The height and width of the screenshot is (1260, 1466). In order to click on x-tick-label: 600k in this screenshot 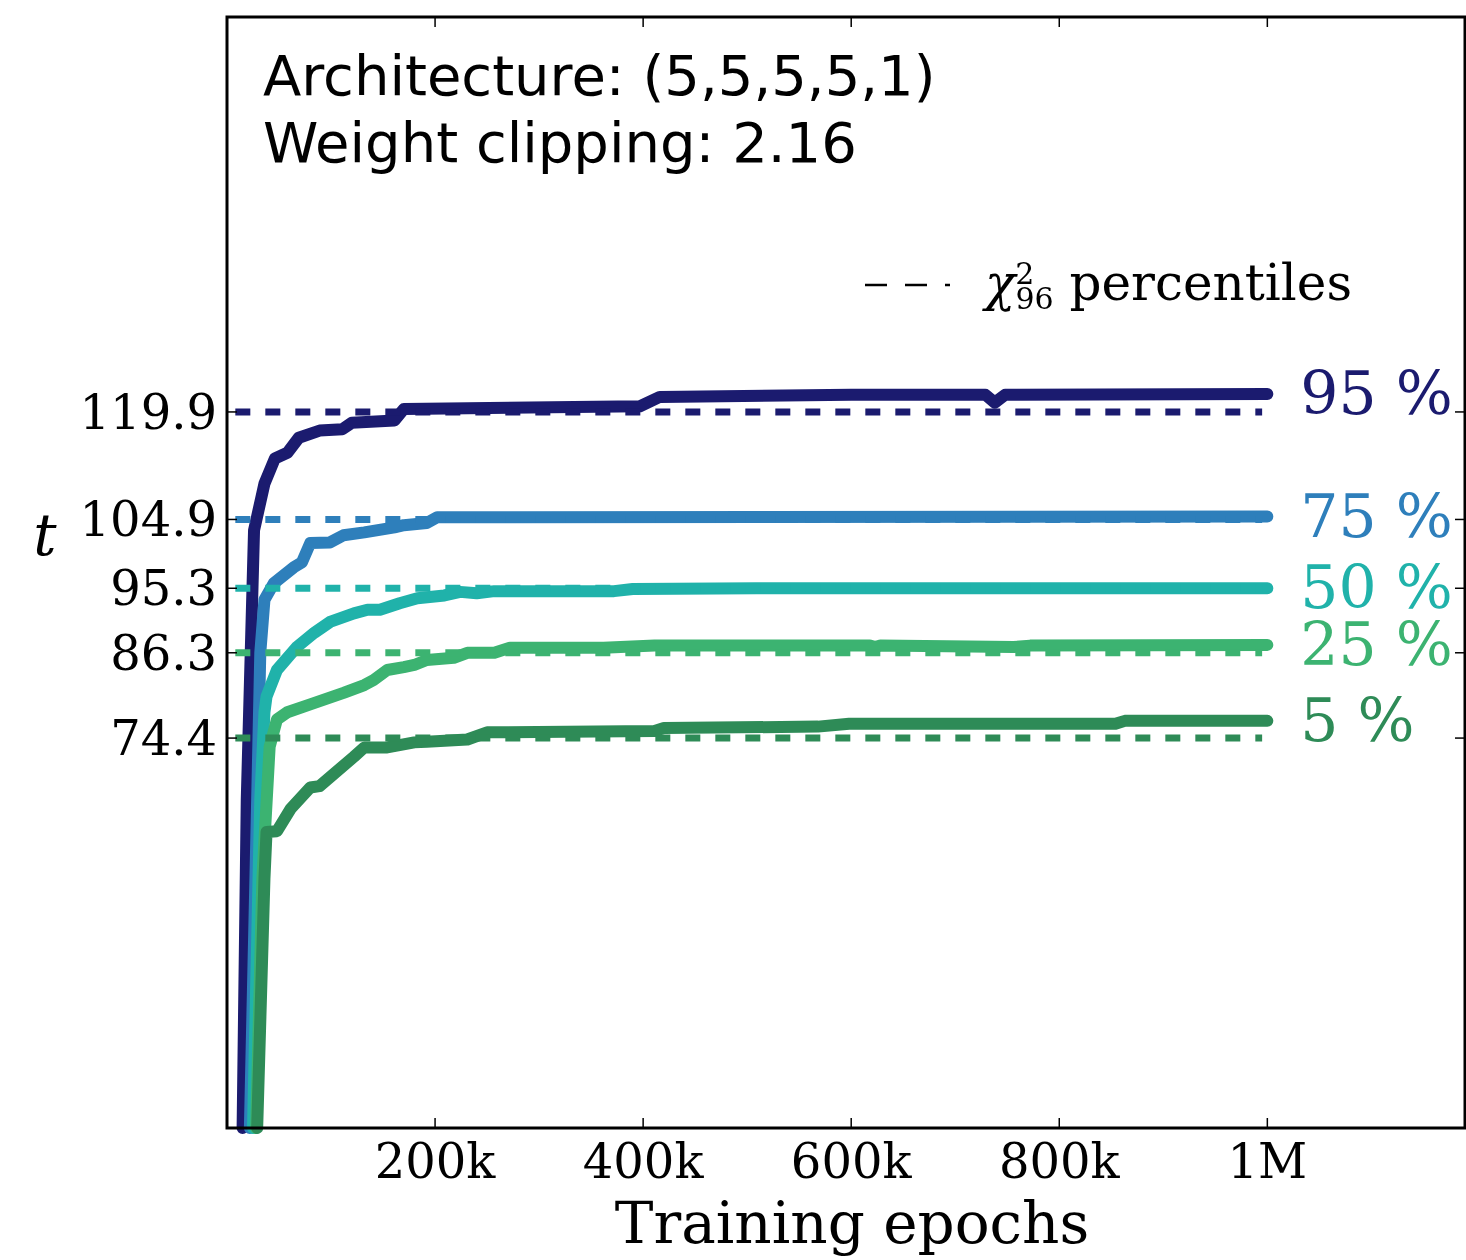, I will do `click(851, 1161)`.